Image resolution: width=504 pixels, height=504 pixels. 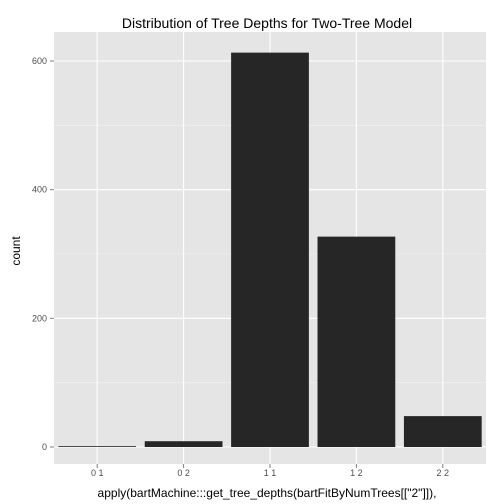 What do you see at coordinates (44, 447) in the screenshot?
I see `y-tick-label: 0` at bounding box center [44, 447].